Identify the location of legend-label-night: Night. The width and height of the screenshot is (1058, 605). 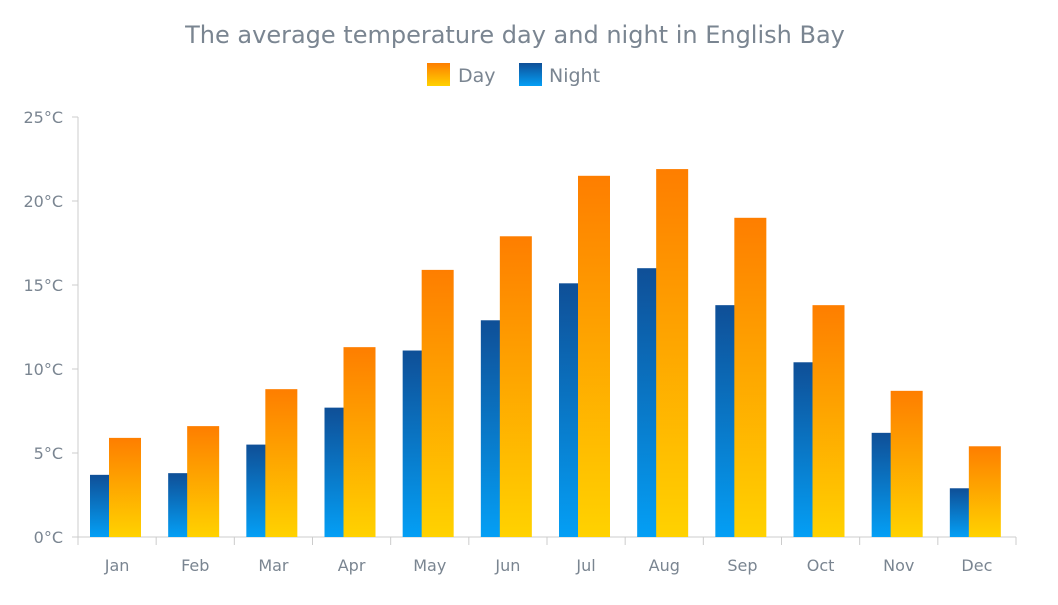
(574, 76).